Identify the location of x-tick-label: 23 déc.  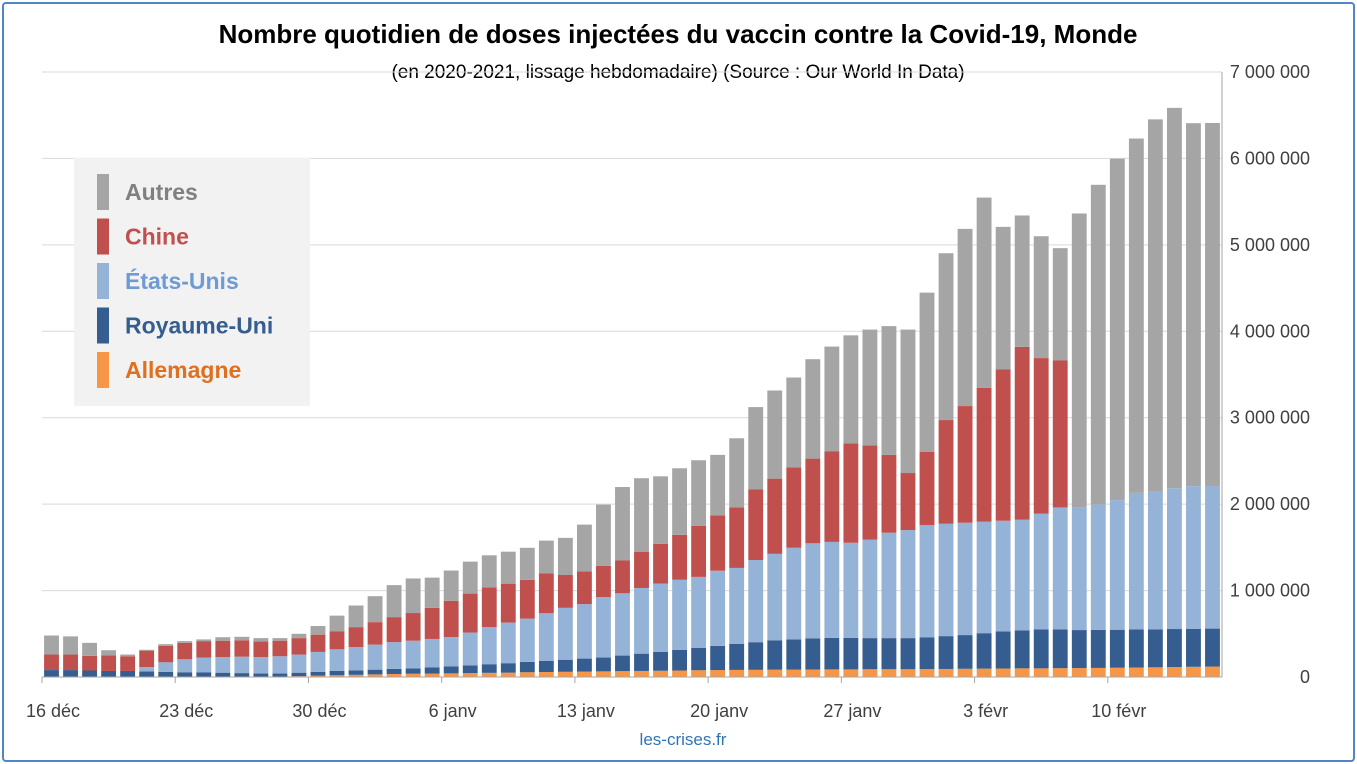
(186, 711).